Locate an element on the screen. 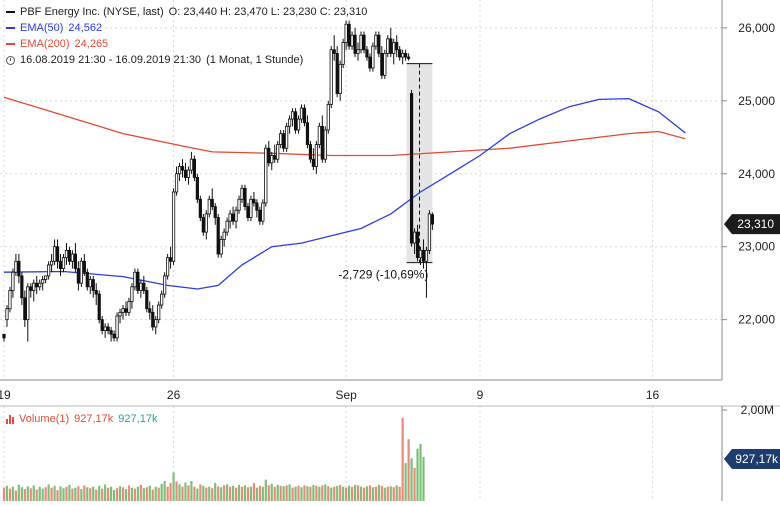 The width and height of the screenshot is (780, 506). volume-tick-label: 2,00M is located at coordinates (757, 410).